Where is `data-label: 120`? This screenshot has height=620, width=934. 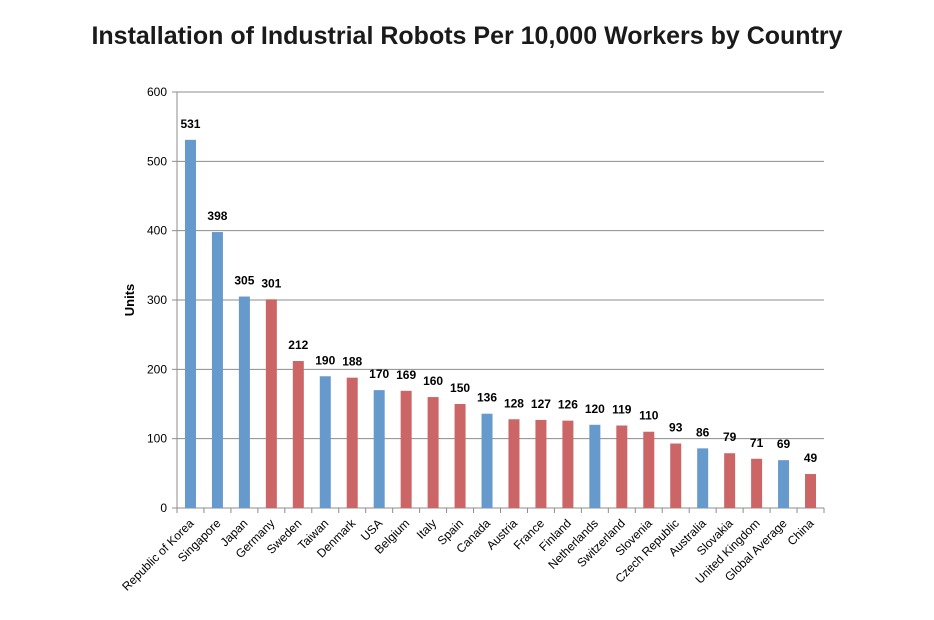
data-label: 120 is located at coordinates (595, 409).